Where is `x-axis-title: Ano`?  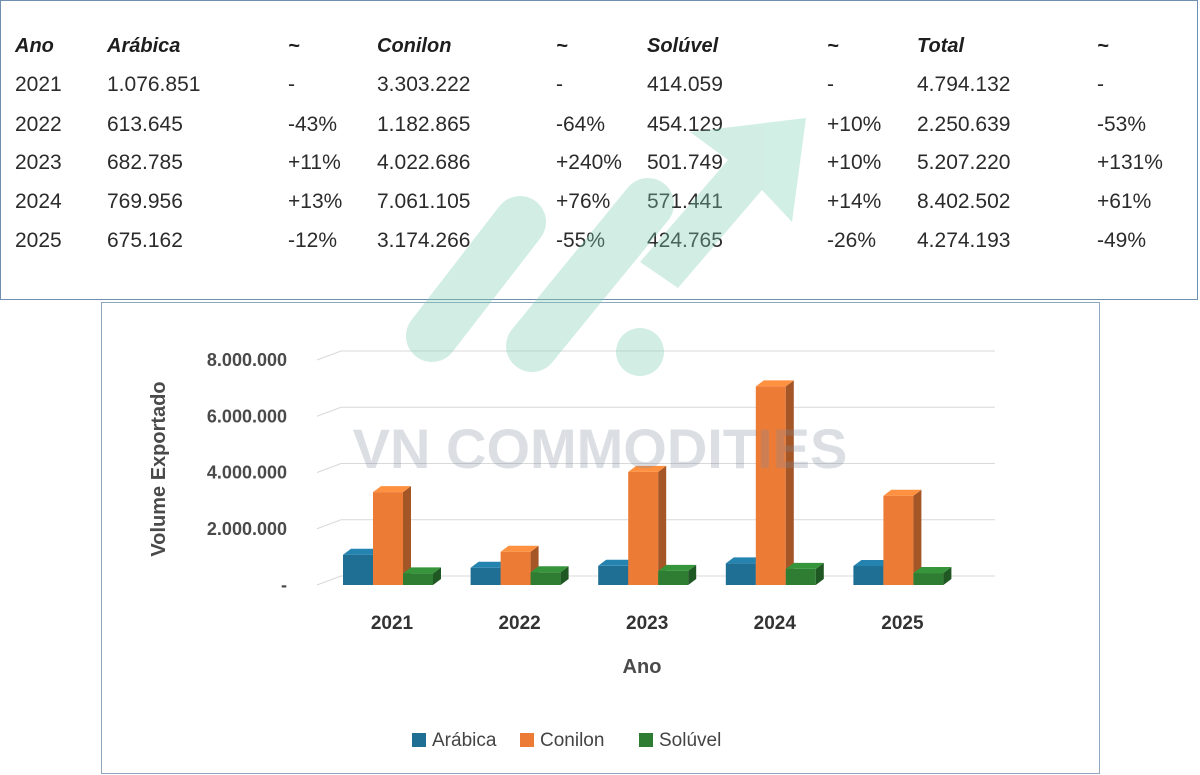 x-axis-title: Ano is located at coordinates (642, 667).